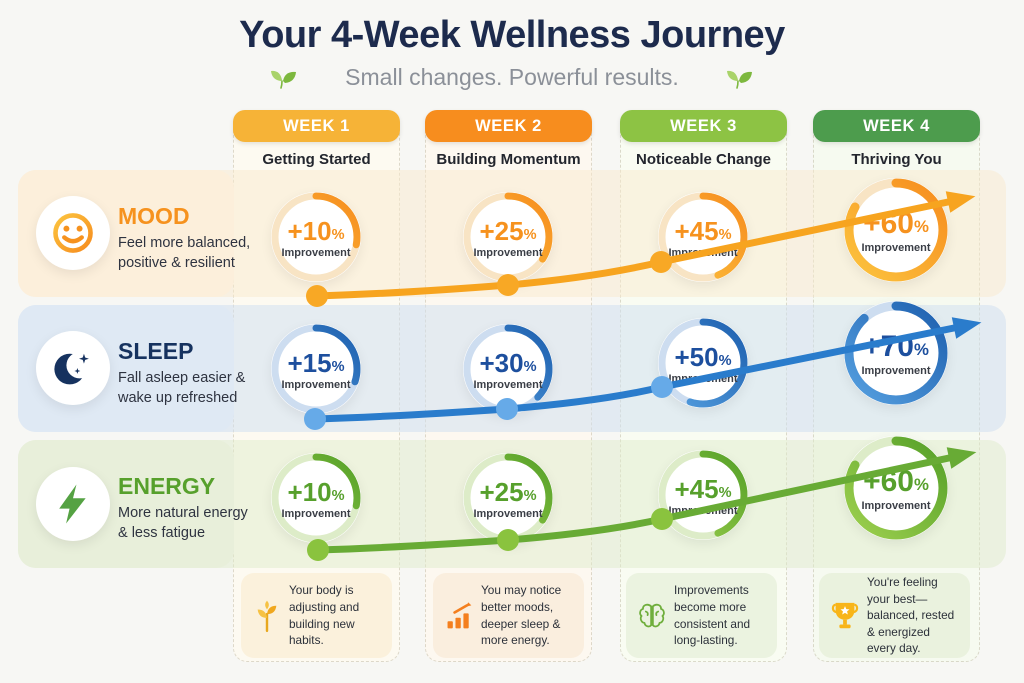 The image size is (1024, 683). I want to click on page-title: Your 4-Week Wellness Journey, so click(512, 35).